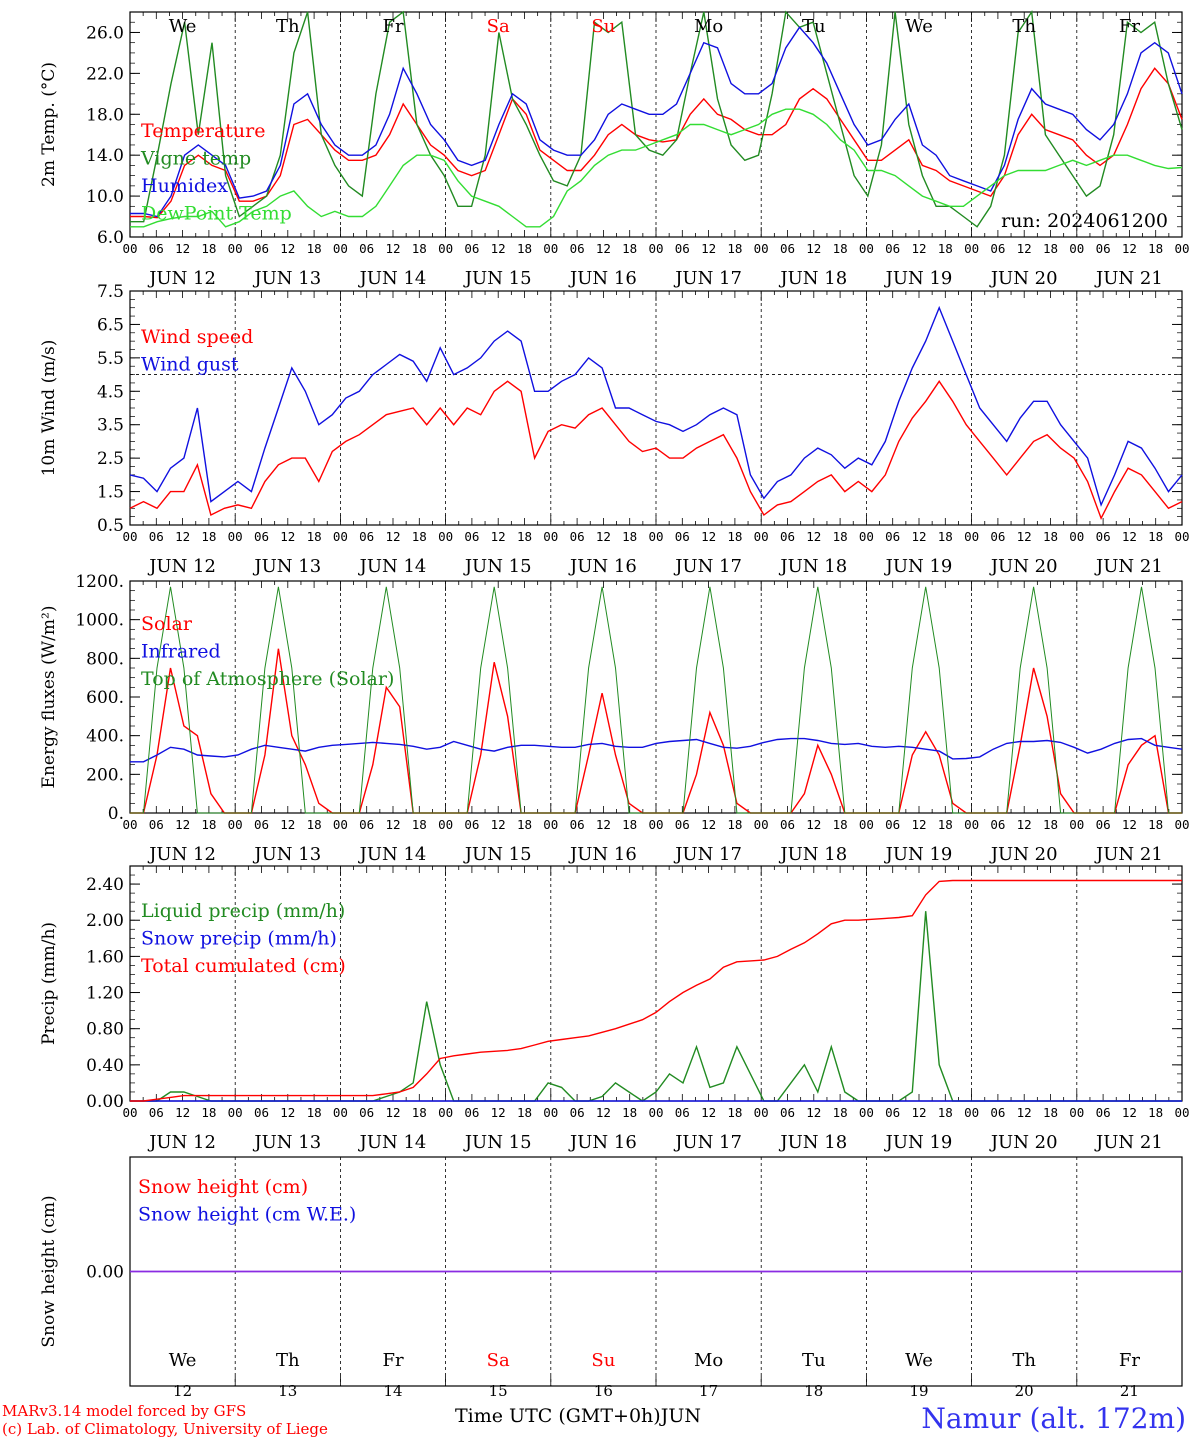 The image size is (1194, 1440). Describe the element at coordinates (919, 1360) in the screenshot. I see `day-name: We` at that location.